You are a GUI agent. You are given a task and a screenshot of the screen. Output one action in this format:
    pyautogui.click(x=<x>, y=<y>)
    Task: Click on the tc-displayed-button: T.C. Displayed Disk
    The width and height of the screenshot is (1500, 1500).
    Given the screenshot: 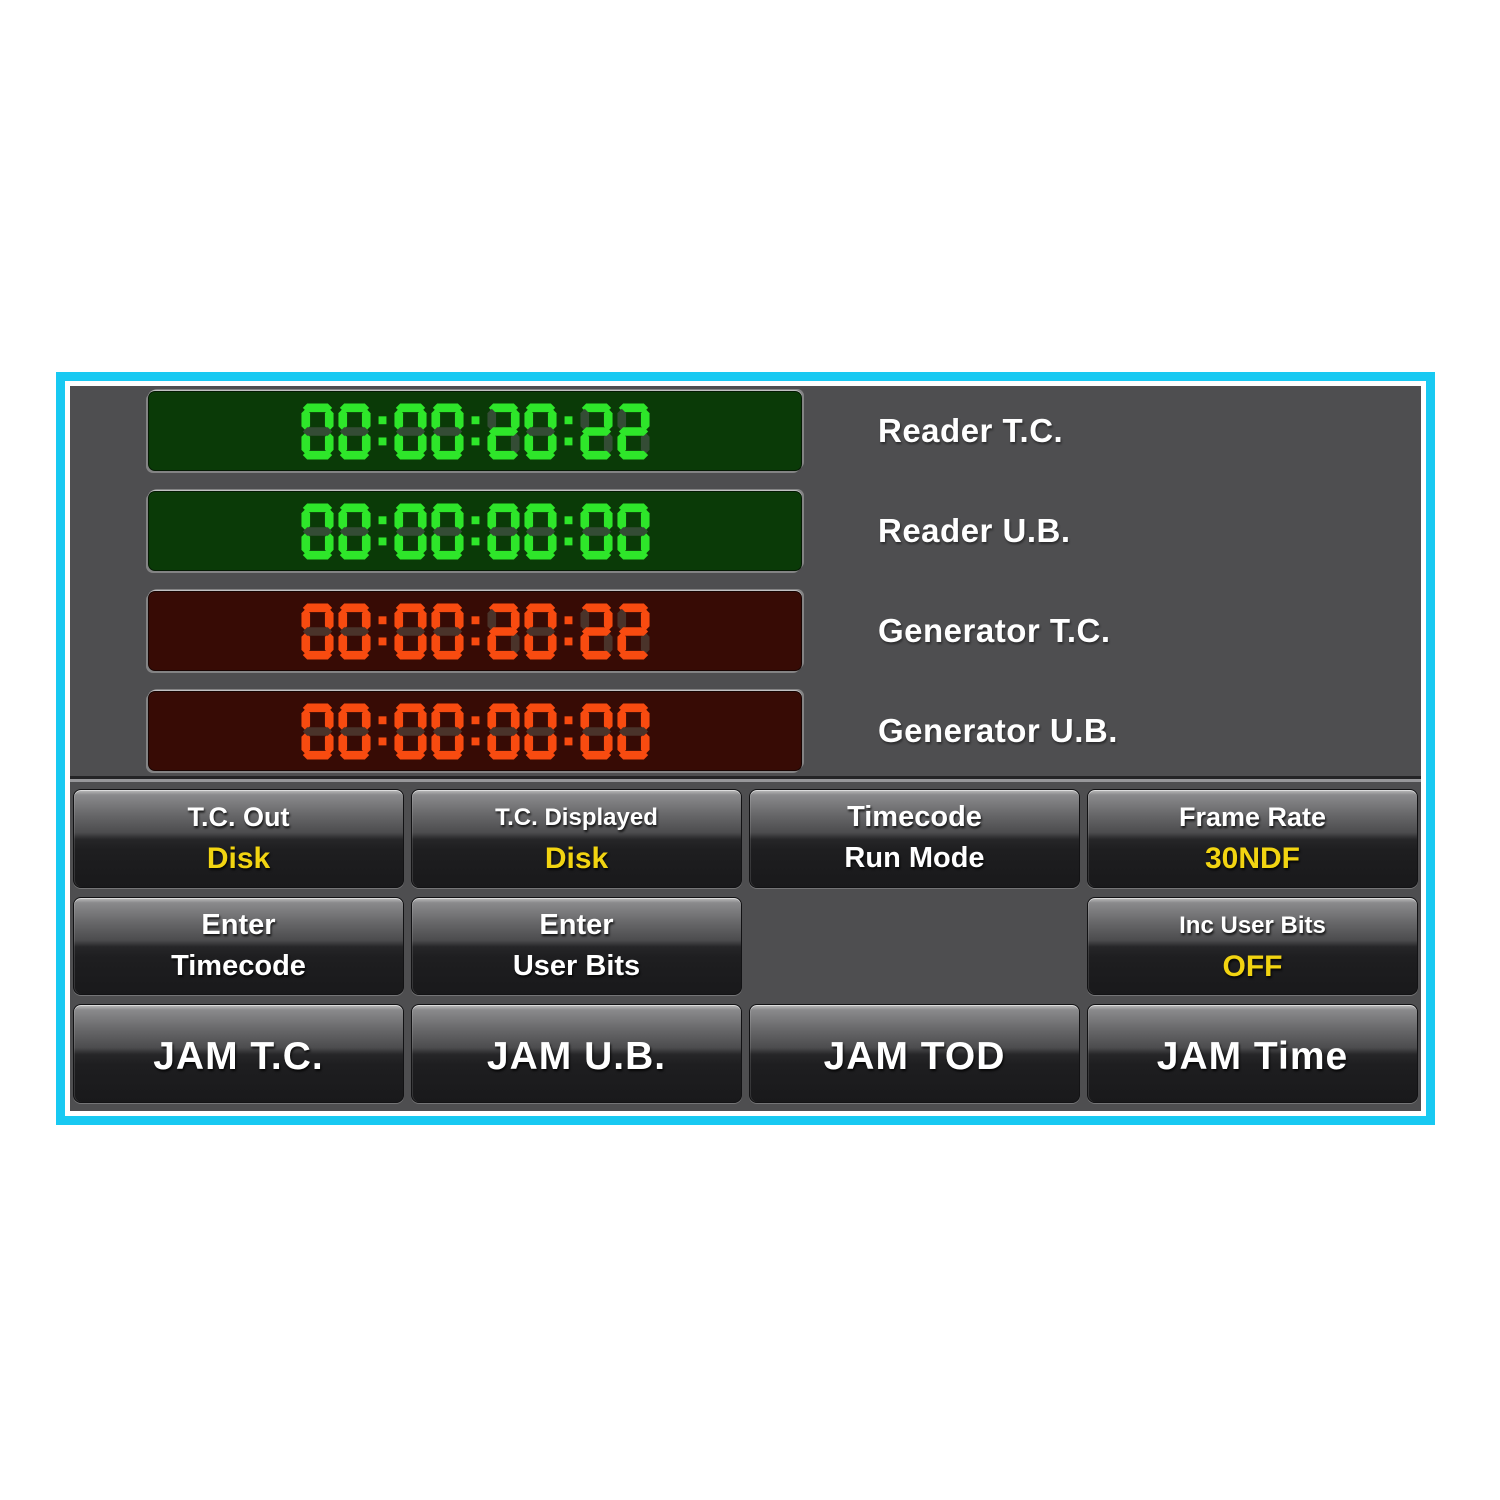 What is the action you would take?
    pyautogui.click(x=576, y=838)
    